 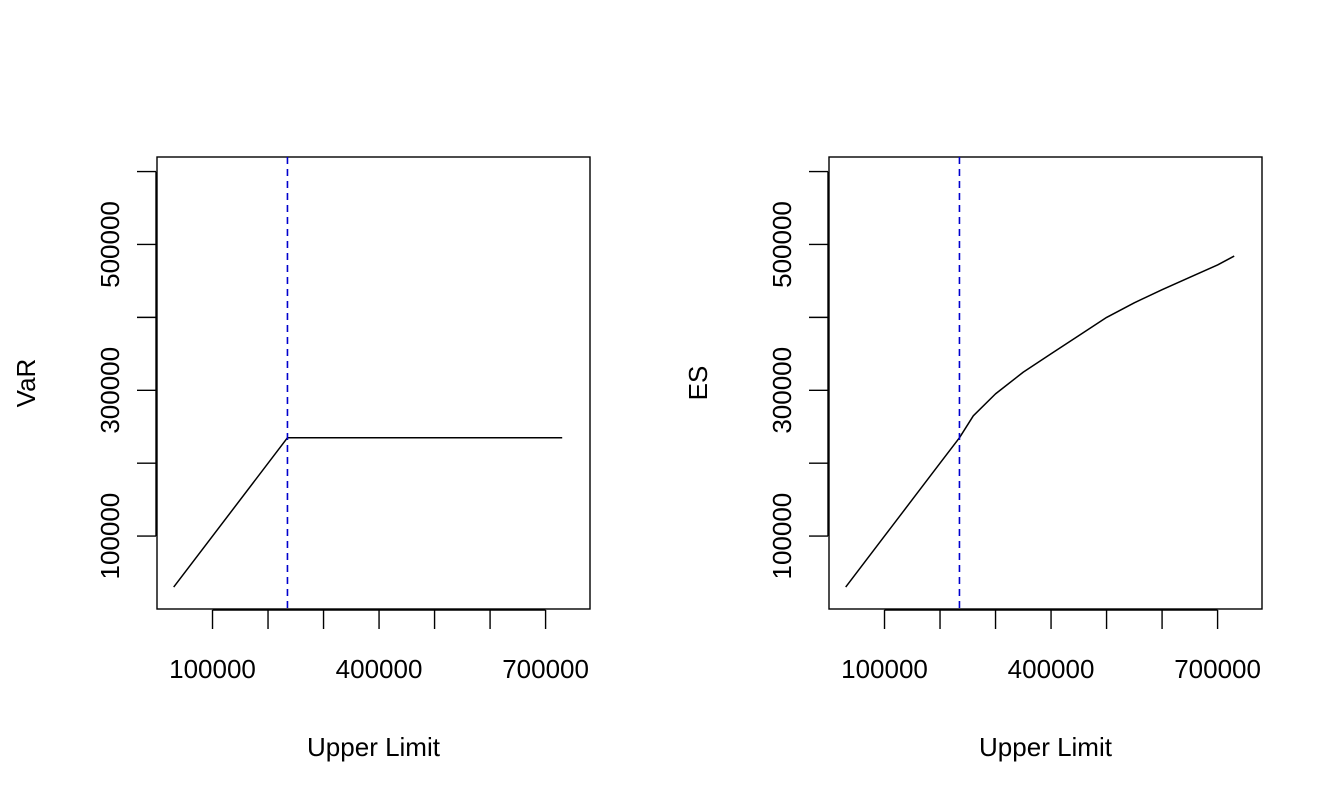 I want to click on y-axis-label: ES, so click(x=698, y=383).